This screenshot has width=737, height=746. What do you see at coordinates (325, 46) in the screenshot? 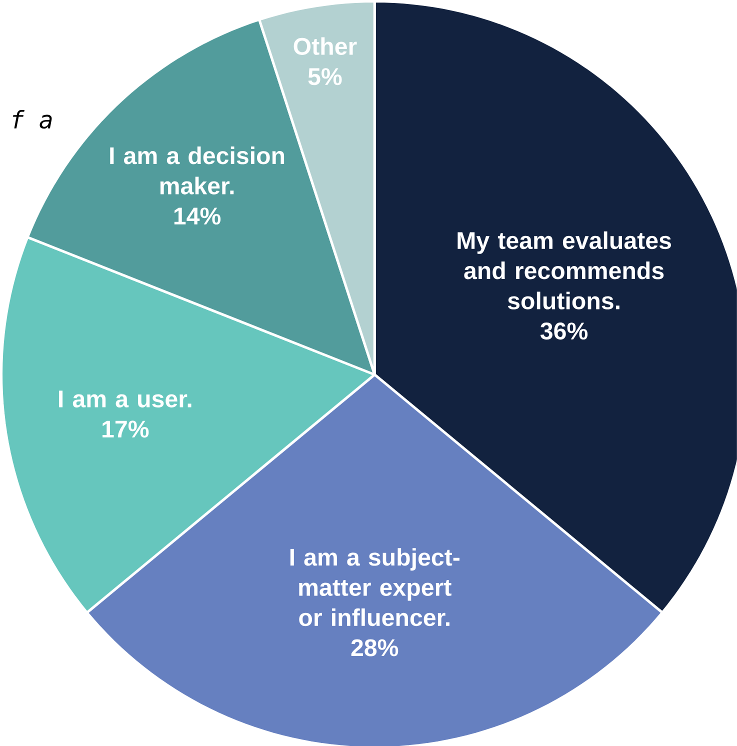
I see `slice-label: Other` at bounding box center [325, 46].